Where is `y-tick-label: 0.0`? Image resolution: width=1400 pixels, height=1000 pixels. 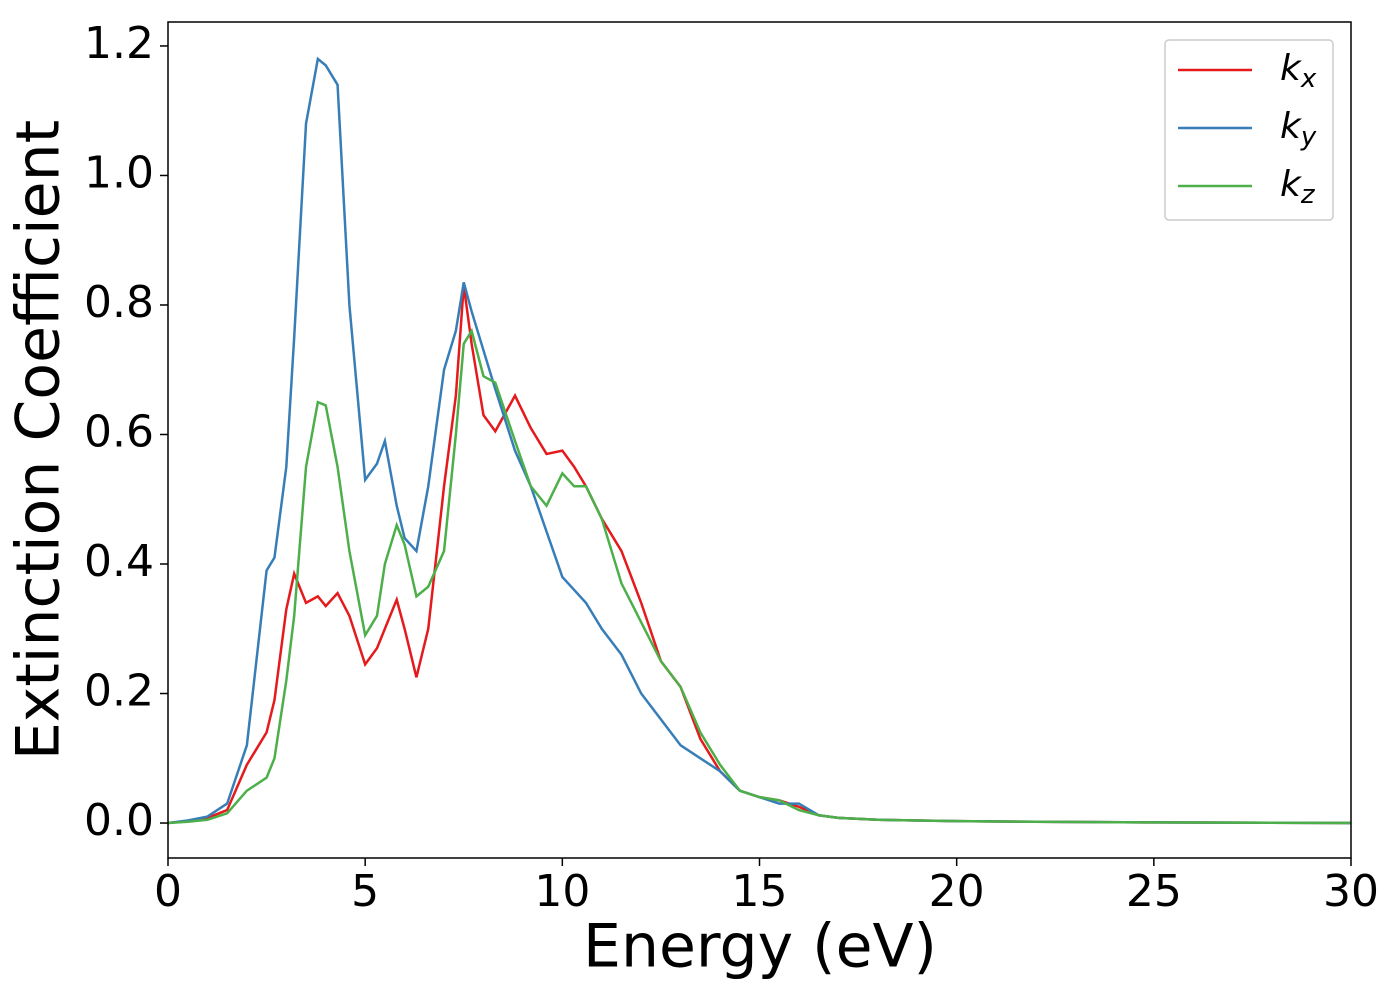
y-tick-label: 0.0 is located at coordinates (119, 820).